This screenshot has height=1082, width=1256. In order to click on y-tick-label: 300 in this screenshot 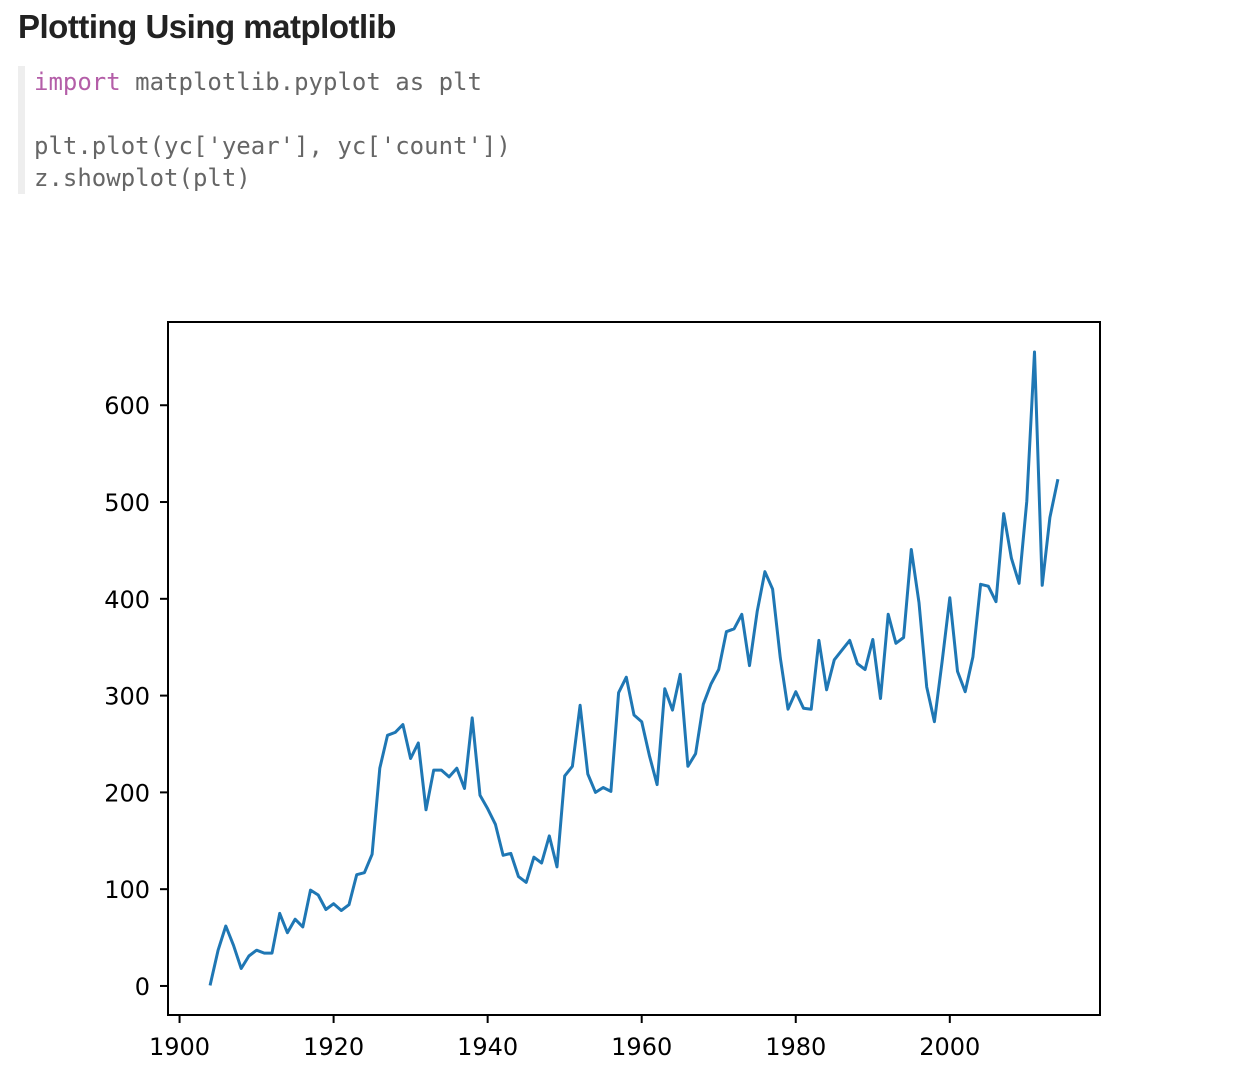, I will do `click(127, 697)`.